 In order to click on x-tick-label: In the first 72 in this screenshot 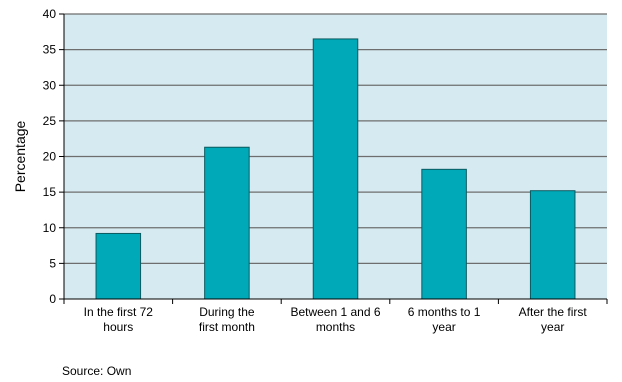, I will do `click(119, 312)`.